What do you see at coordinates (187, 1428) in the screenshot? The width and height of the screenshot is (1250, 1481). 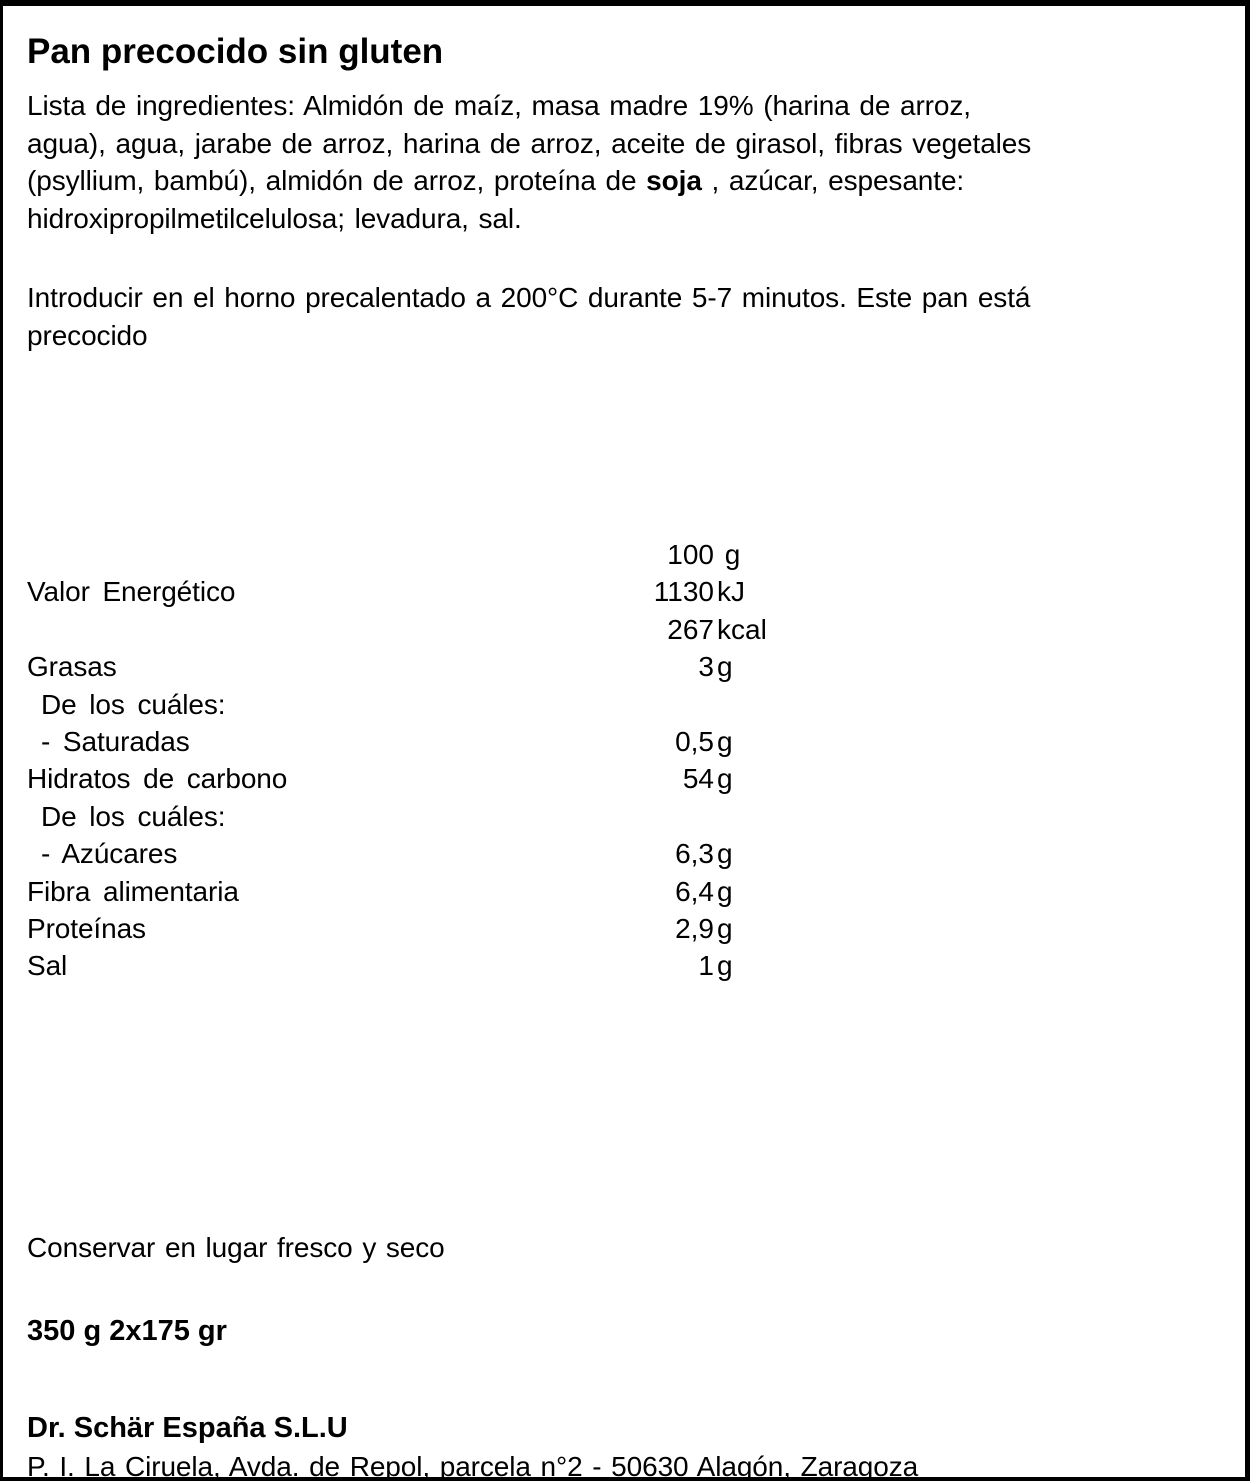 I see `manufacturer-name: Dr. Schär España S.L.U` at bounding box center [187, 1428].